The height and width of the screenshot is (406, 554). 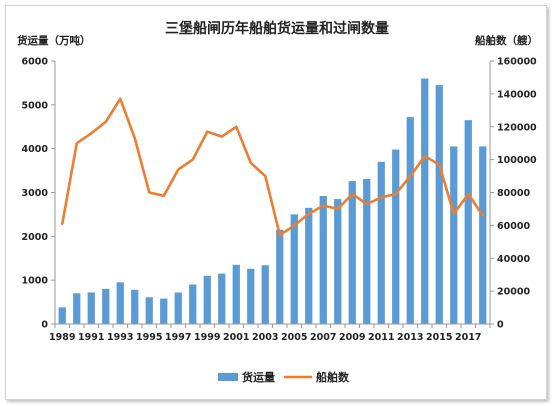 What do you see at coordinates (228, 377) in the screenshot?
I see `legend-bar-swatch` at bounding box center [228, 377].